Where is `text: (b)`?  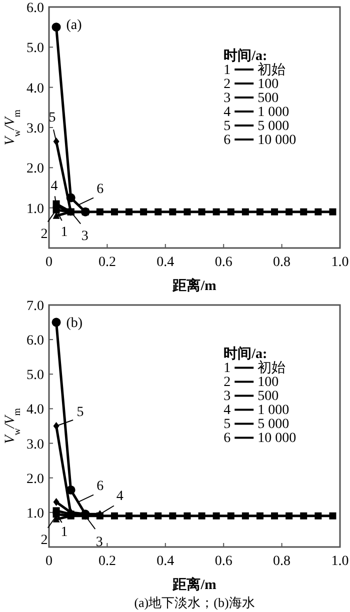
text: (b) is located at coordinates (74, 323).